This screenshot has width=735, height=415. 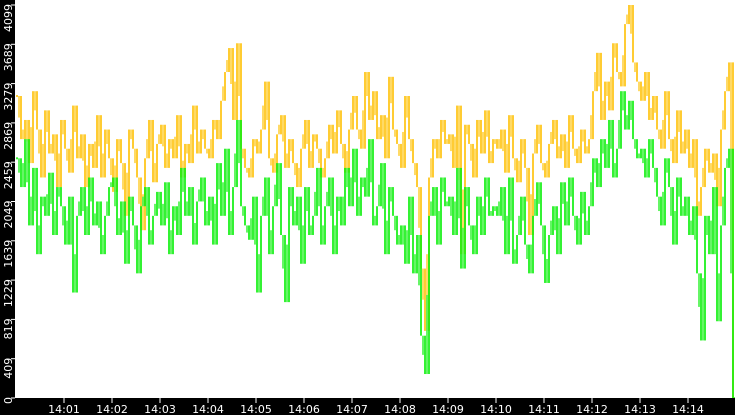 What do you see at coordinates (8, 175) in the screenshot?
I see `y-tick-label: 2459` at bounding box center [8, 175].